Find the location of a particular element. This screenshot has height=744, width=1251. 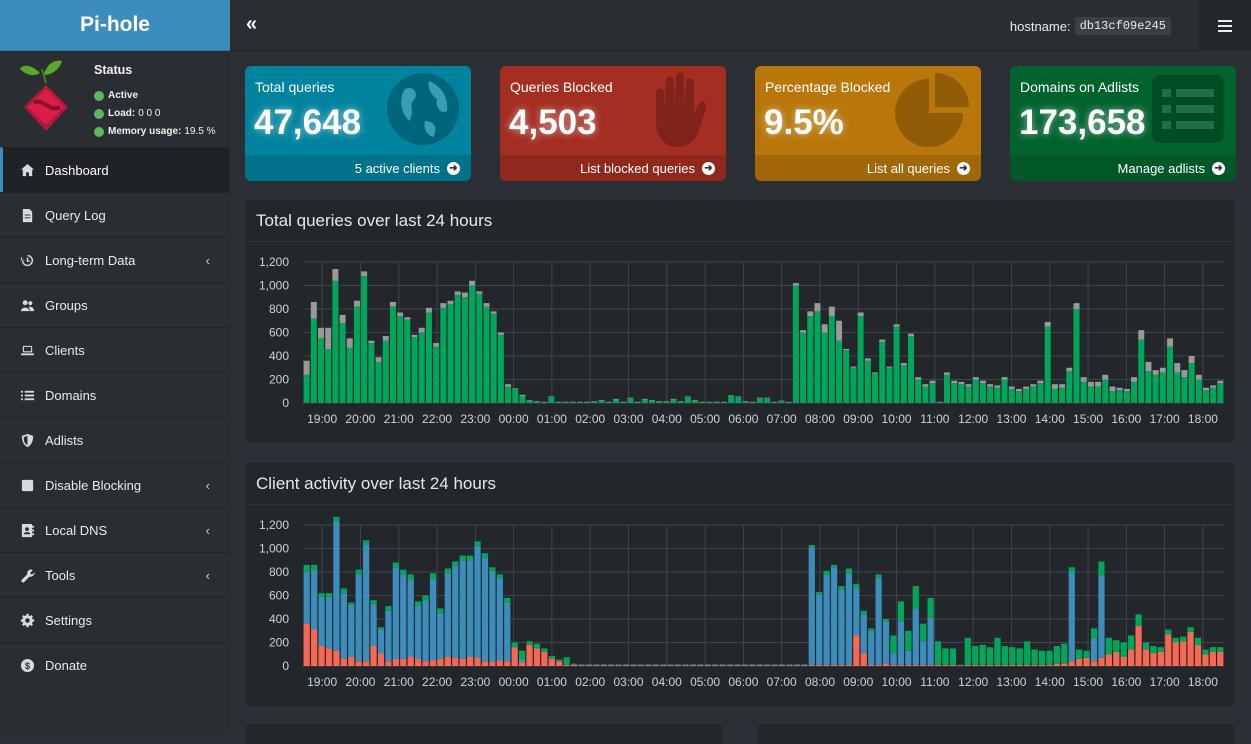

bars-icon is located at coordinates (1225, 25).